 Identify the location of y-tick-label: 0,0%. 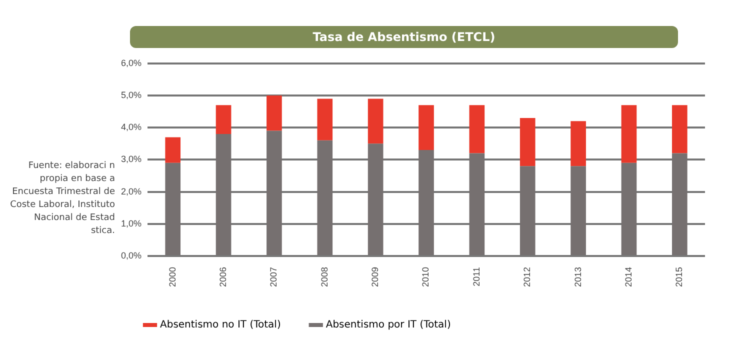
(131, 255).